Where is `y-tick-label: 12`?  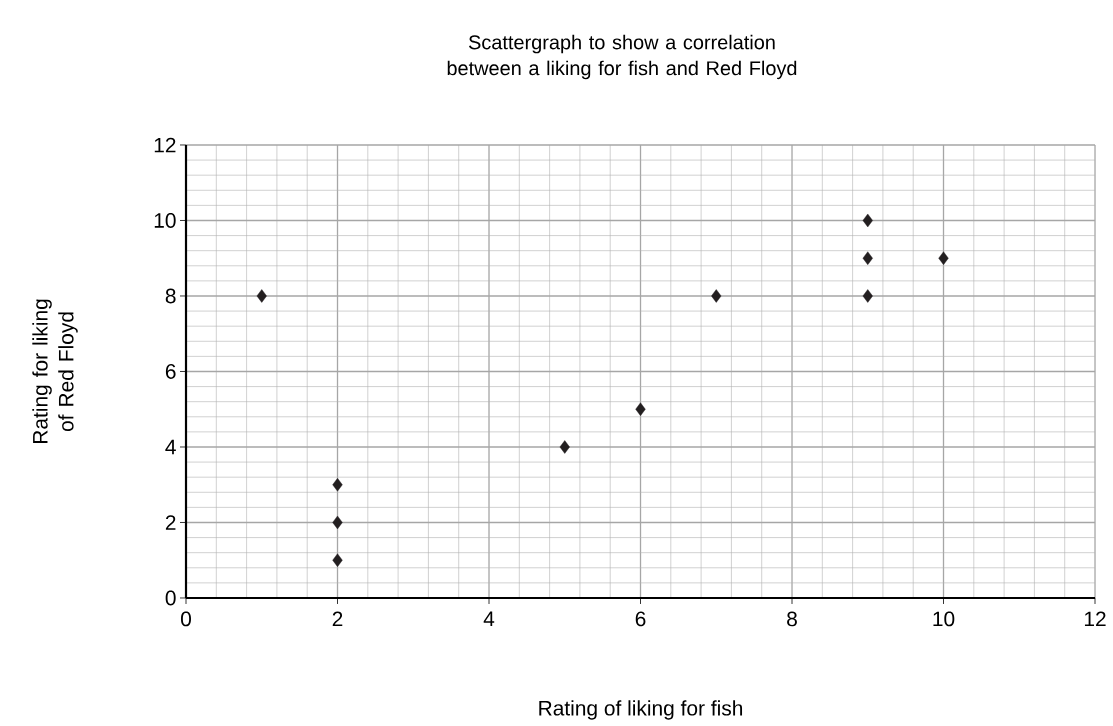 y-tick-label: 12 is located at coordinates (165, 145).